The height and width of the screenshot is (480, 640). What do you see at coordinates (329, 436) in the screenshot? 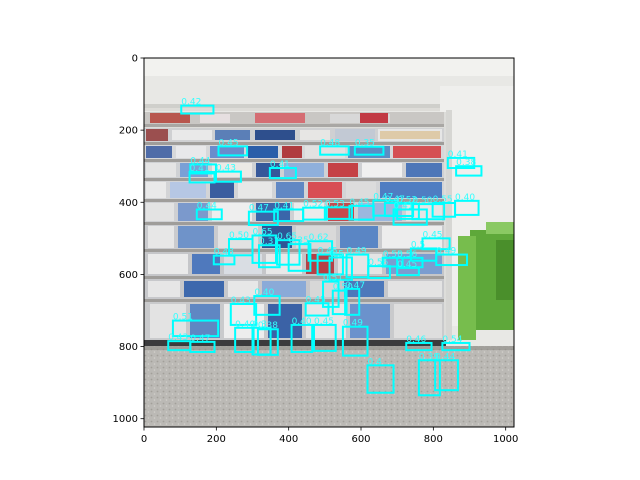
I see `x-axis: 0 200 400 600 800 1000` at bounding box center [329, 436].